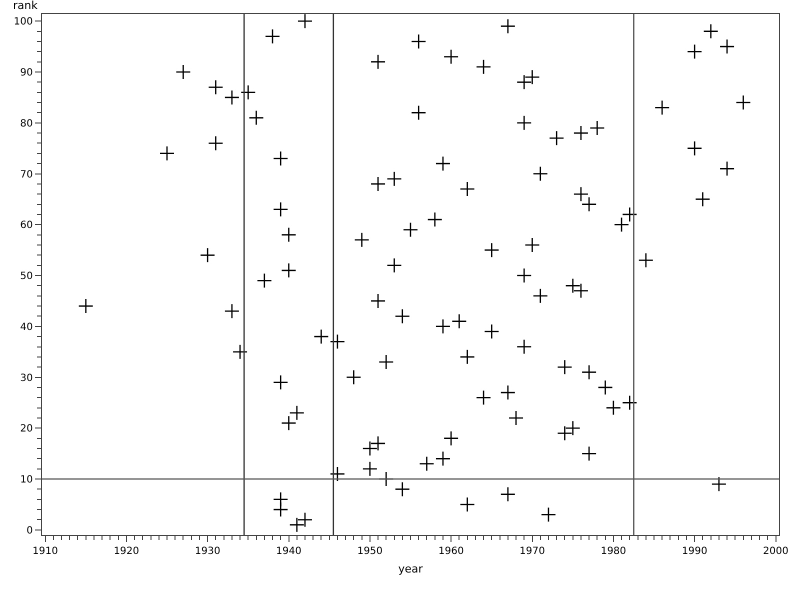  Describe the element at coordinates (26, 429) in the screenshot. I see `y-tick-label: 20` at that location.